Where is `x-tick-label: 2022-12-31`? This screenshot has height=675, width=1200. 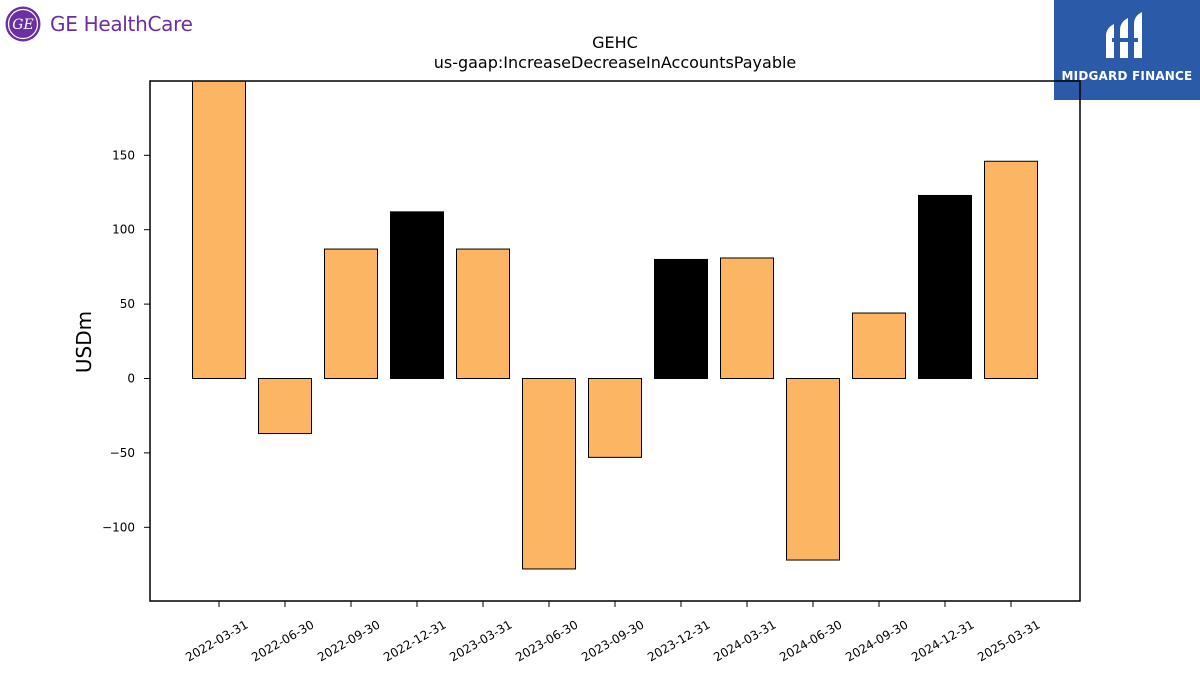 x-tick-label: 2022-12-31 is located at coordinates (414, 640).